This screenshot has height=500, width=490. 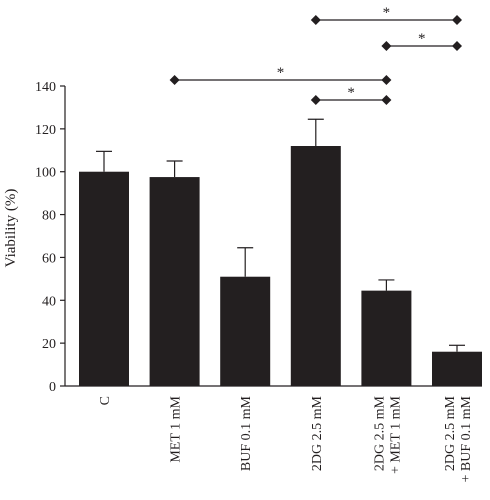 What do you see at coordinates (50, 237) in the screenshot?
I see `y-axis-ticks: 0 20 40 60 80 100 120 140` at bounding box center [50, 237].